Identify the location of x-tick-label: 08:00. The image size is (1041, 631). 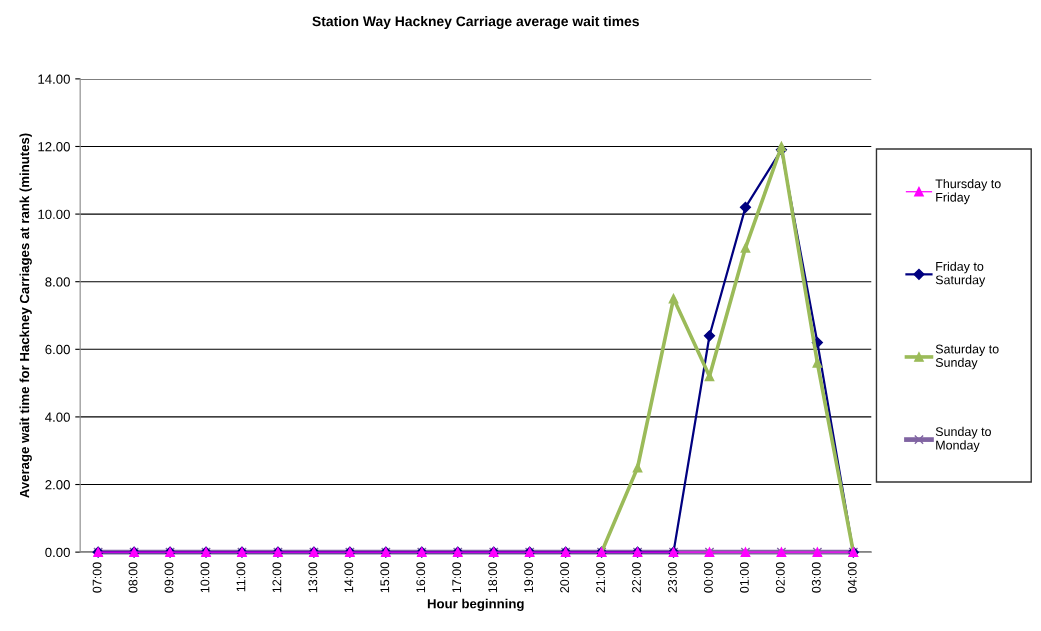
(133, 577).